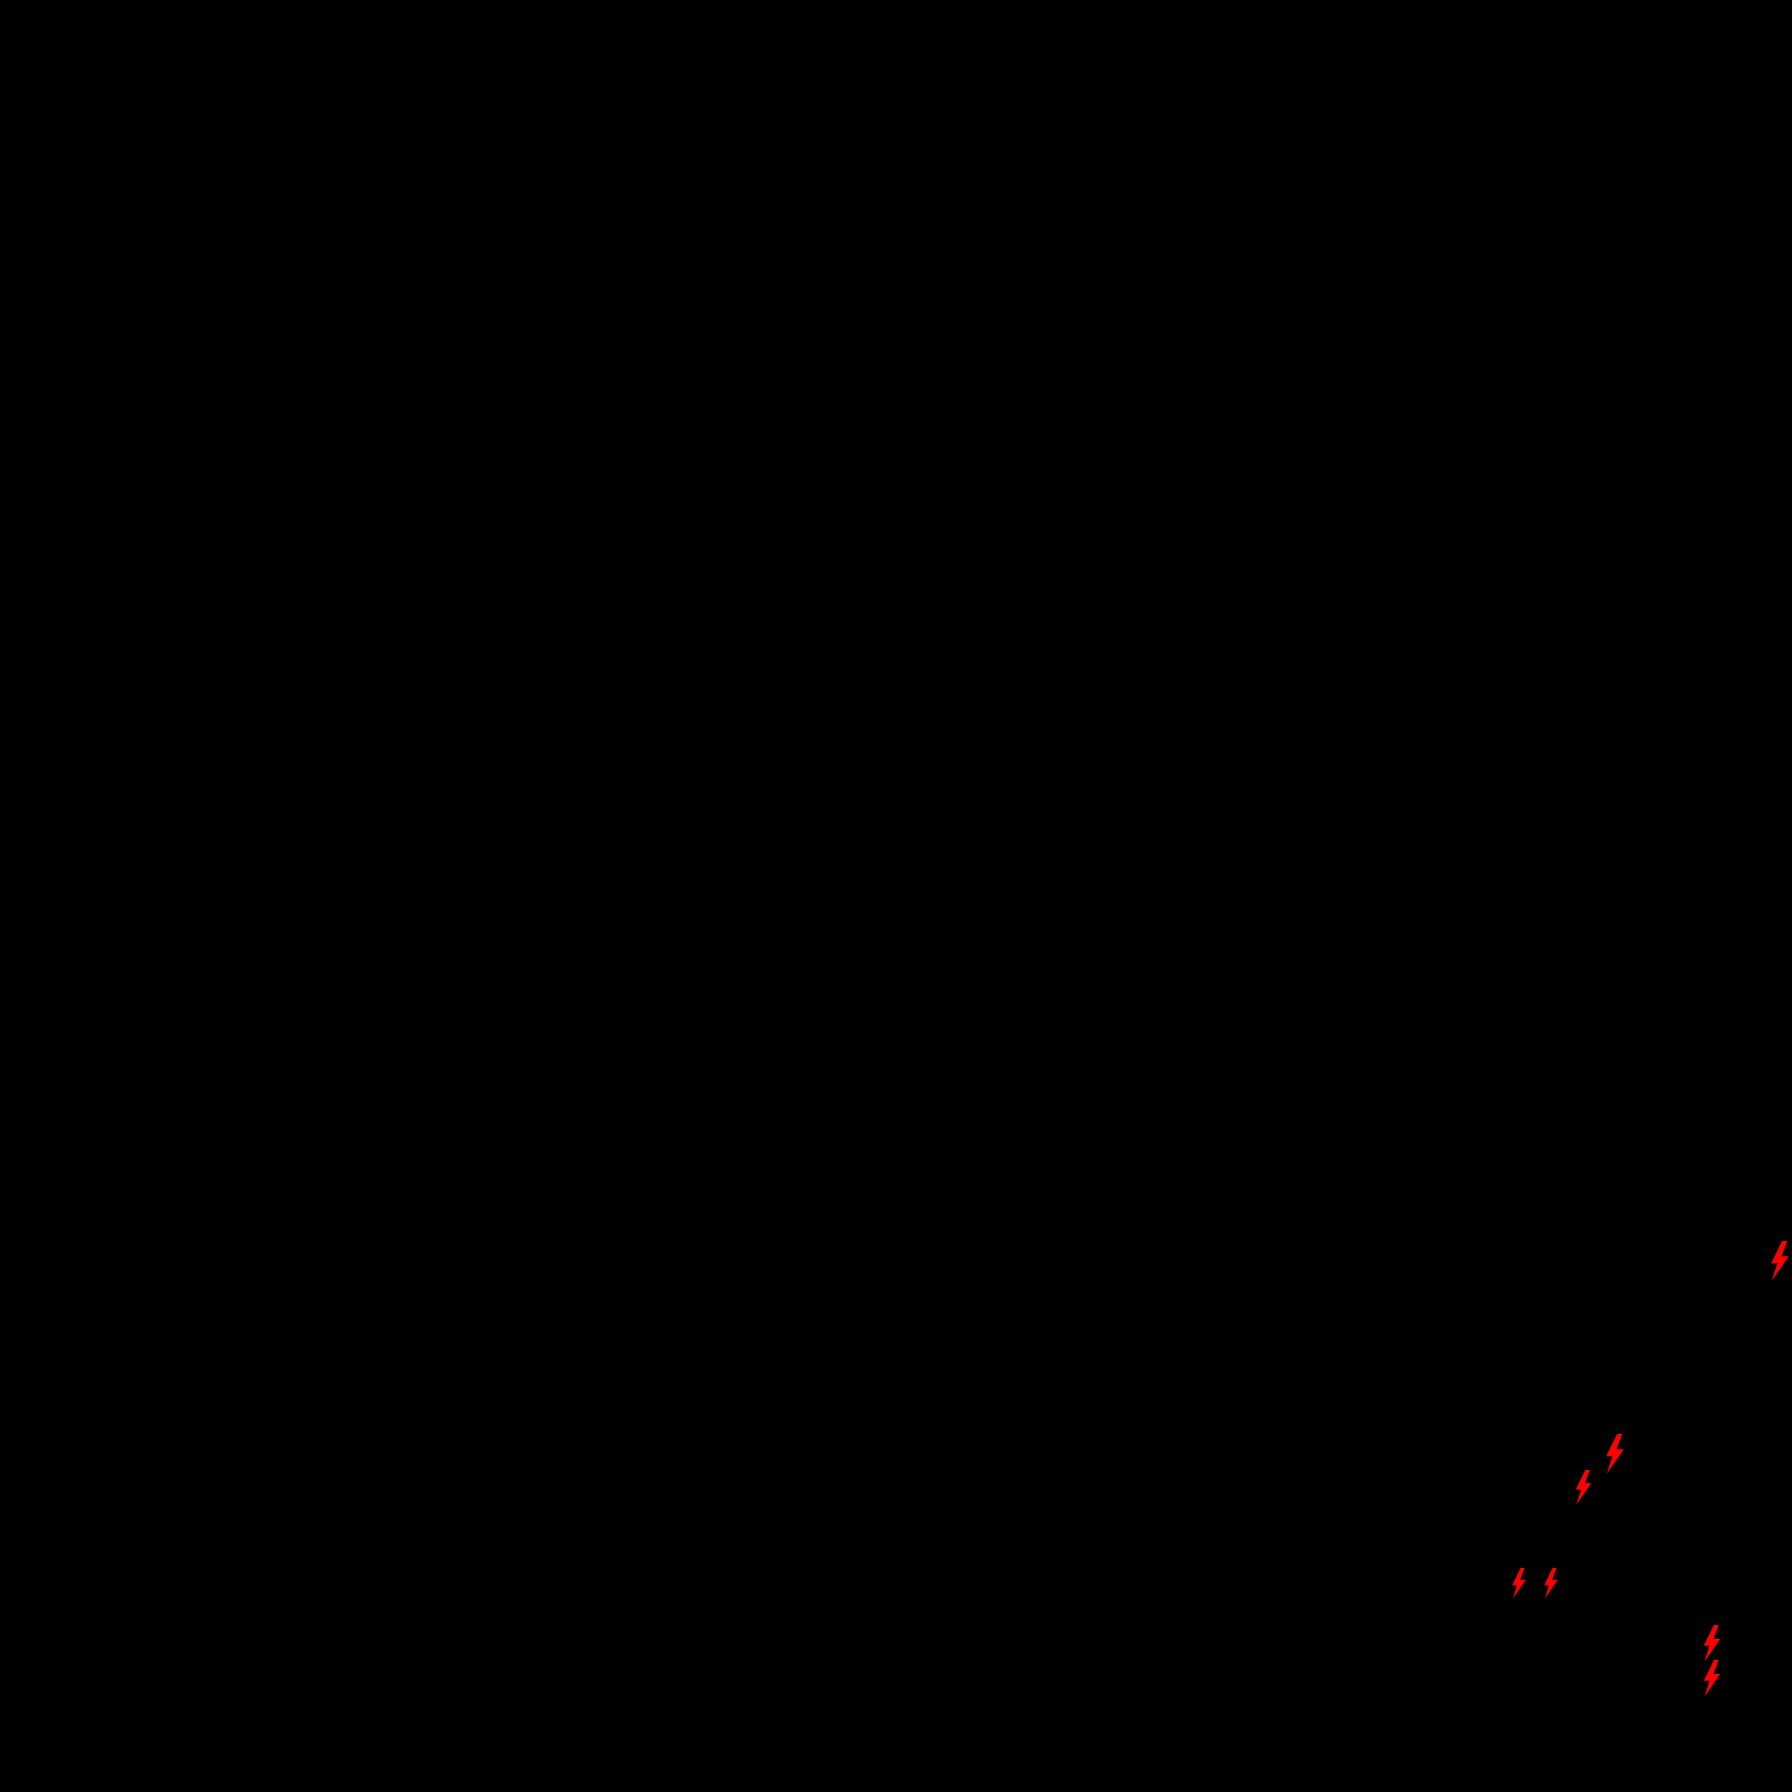  I want to click on bolt-pair-left-icon, so click(1519, 1583).